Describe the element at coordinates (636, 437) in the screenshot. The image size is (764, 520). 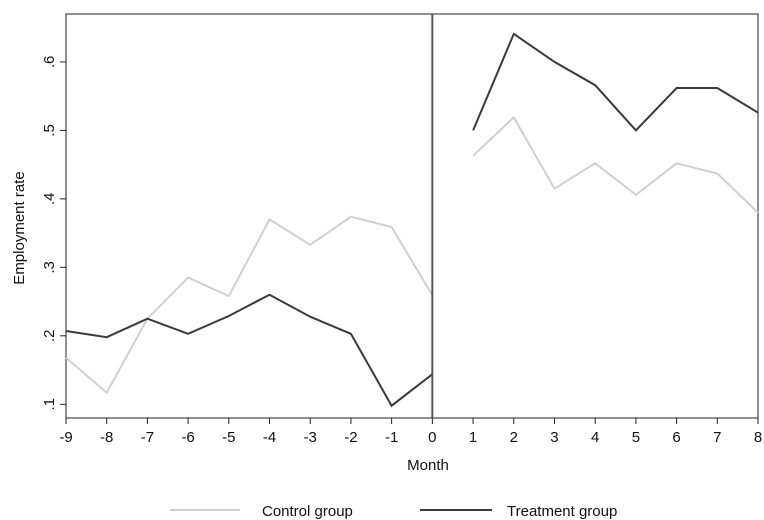
I see `x-tick-label: 5` at that location.